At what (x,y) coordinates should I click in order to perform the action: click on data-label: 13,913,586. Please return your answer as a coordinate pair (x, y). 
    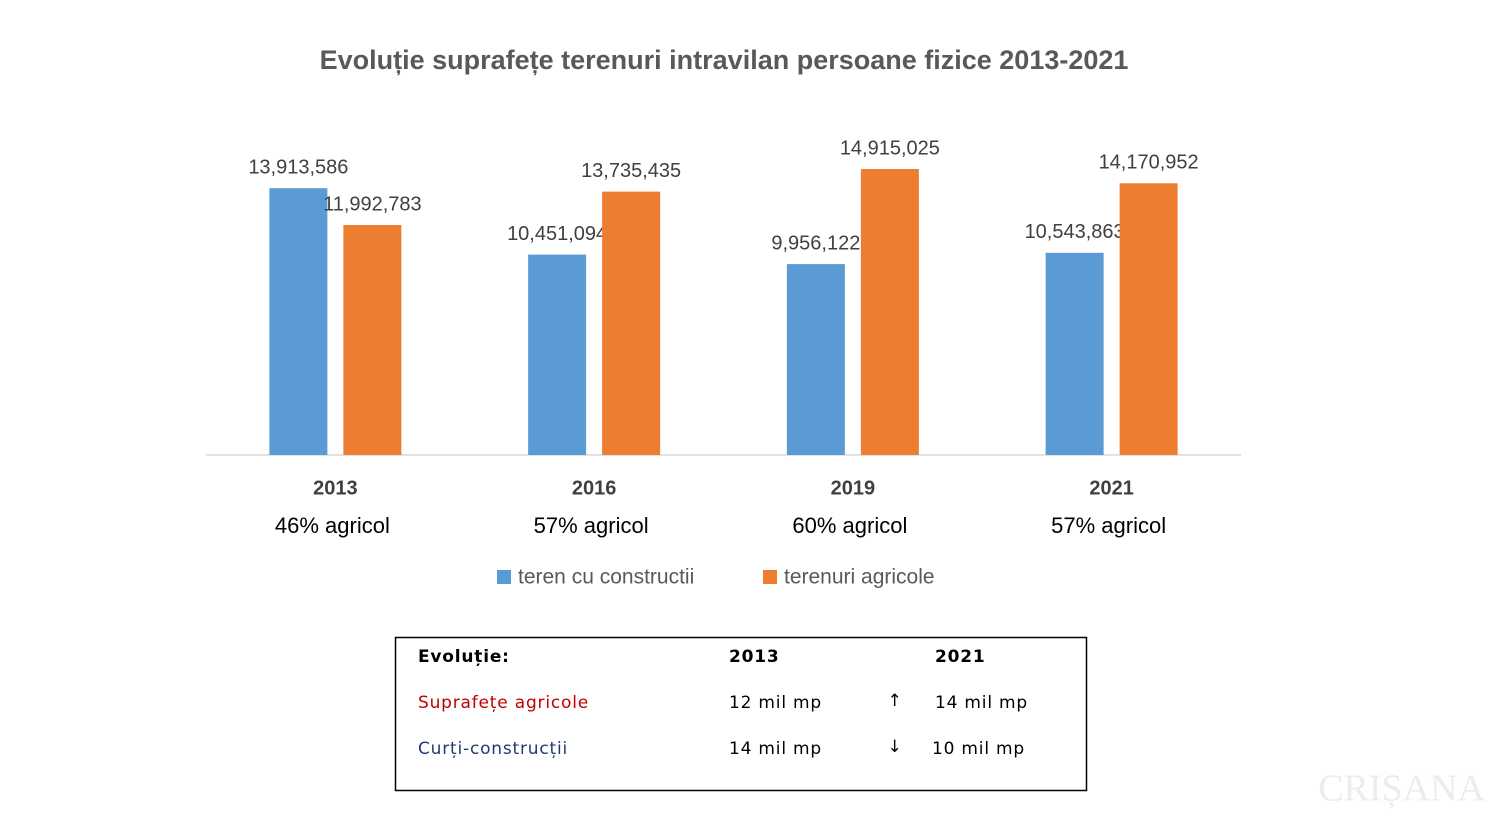
    Looking at the image, I should click on (298, 167).